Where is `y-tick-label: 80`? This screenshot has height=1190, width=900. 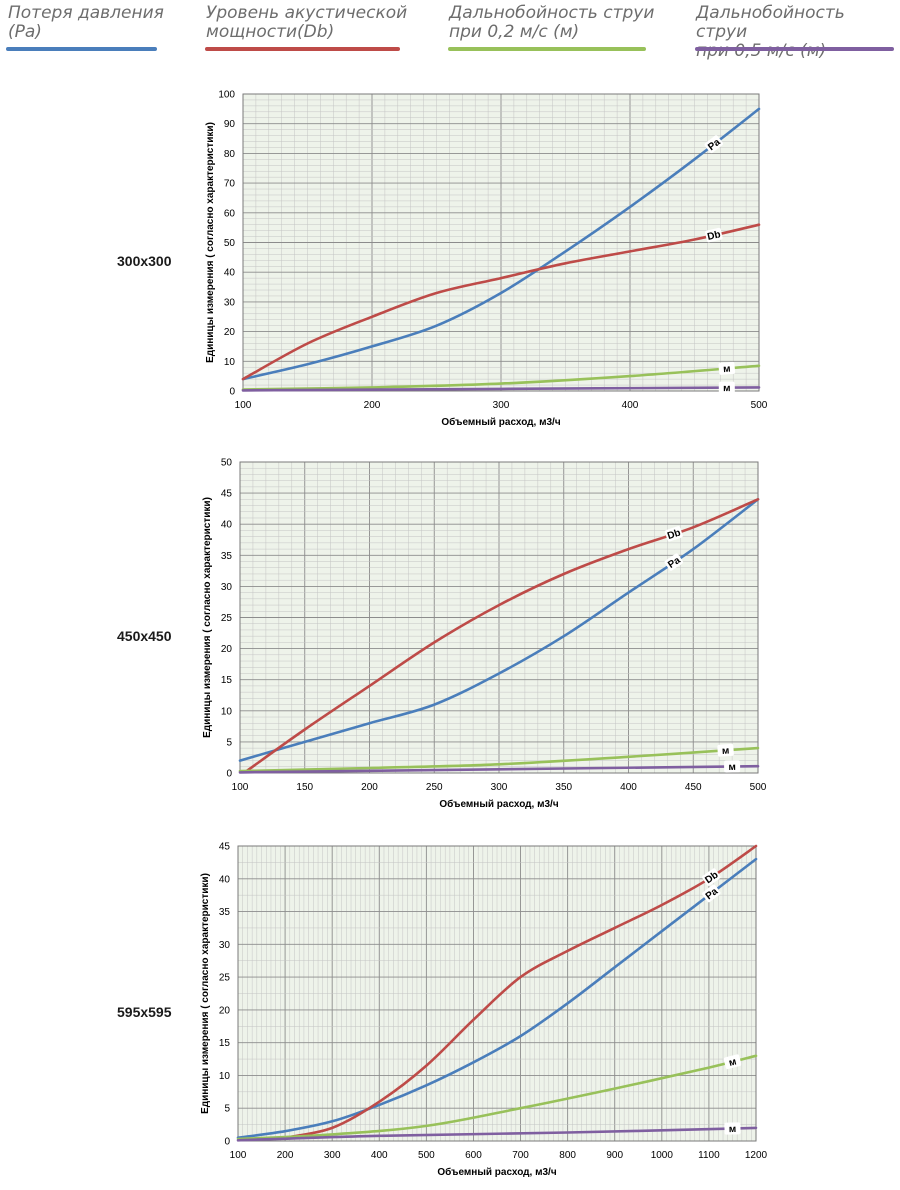 y-tick-label: 80 is located at coordinates (230, 154).